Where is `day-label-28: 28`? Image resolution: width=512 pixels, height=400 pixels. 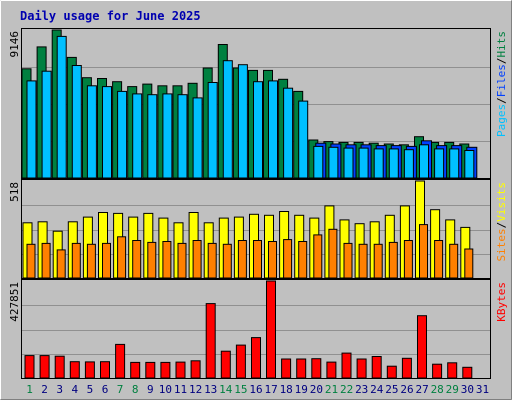 day-label-28: 28 is located at coordinates (437, 389).